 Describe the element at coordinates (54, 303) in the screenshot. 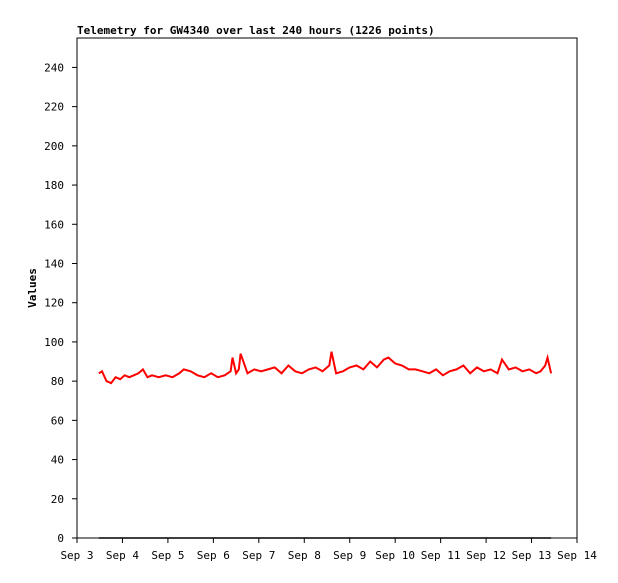

I see `y-tick-label: 120` at that location.